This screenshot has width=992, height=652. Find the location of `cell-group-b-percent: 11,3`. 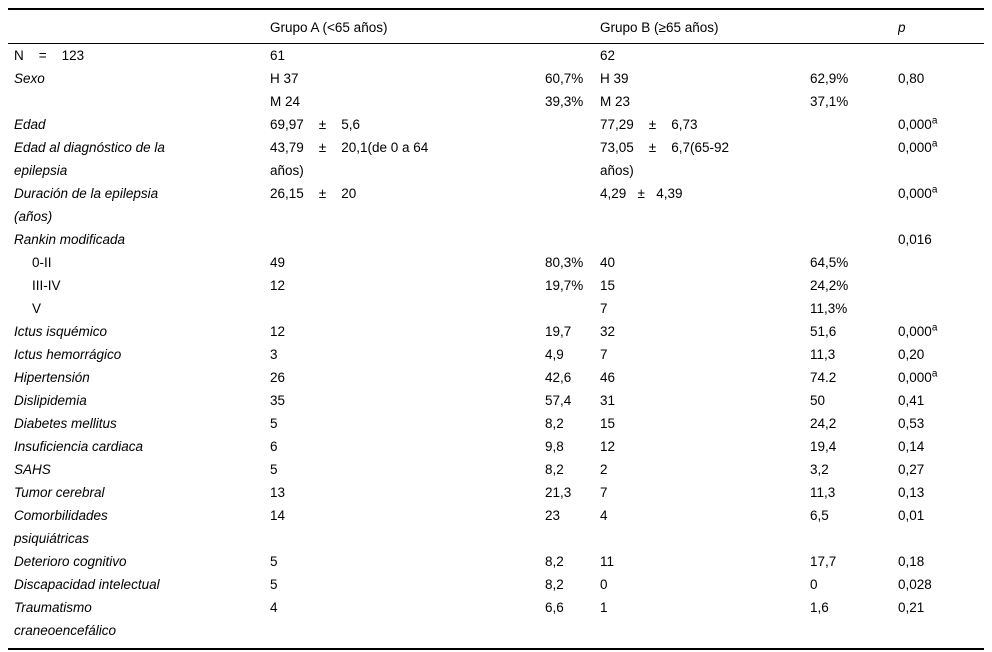

cell-group-b-percent: 11,3 is located at coordinates (823, 354).